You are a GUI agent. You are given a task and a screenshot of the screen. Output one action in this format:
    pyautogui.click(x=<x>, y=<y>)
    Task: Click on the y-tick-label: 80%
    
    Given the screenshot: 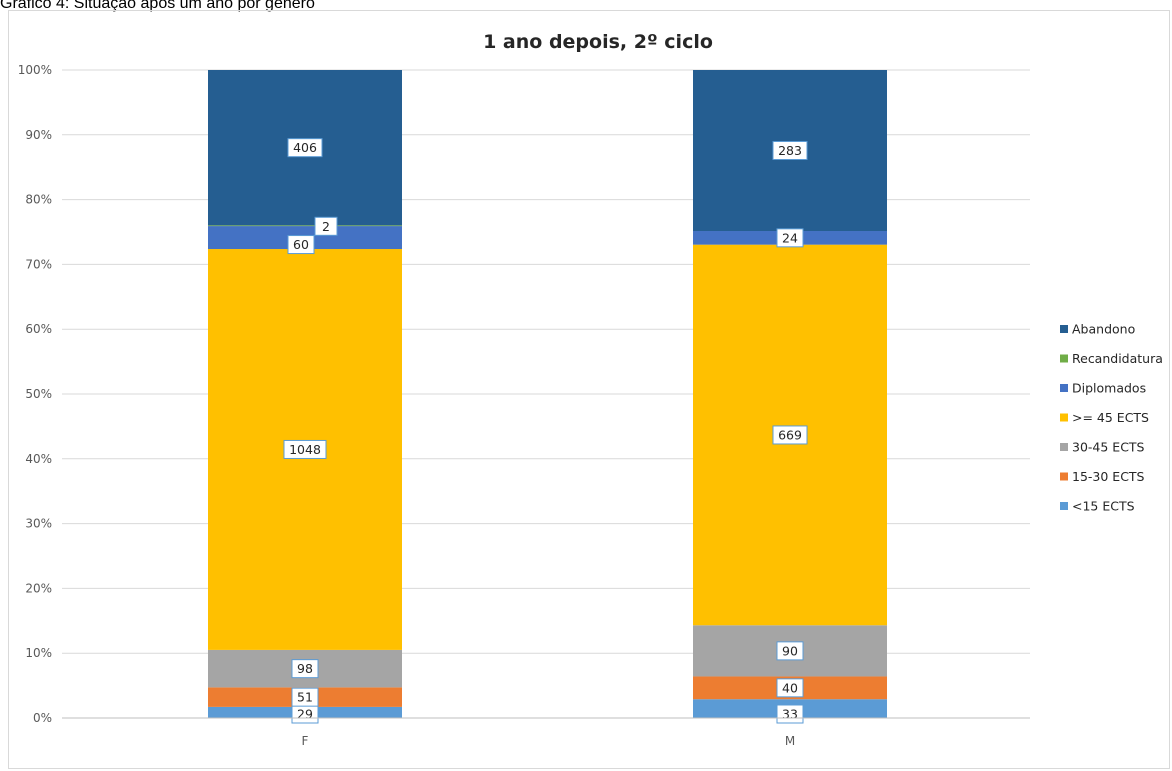 What is the action you would take?
    pyautogui.click(x=38, y=200)
    